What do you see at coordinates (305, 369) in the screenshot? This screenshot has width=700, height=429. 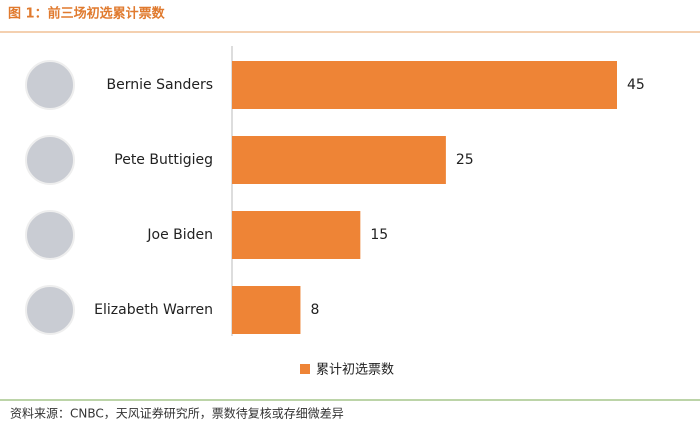 I see `legend-swatch` at bounding box center [305, 369].